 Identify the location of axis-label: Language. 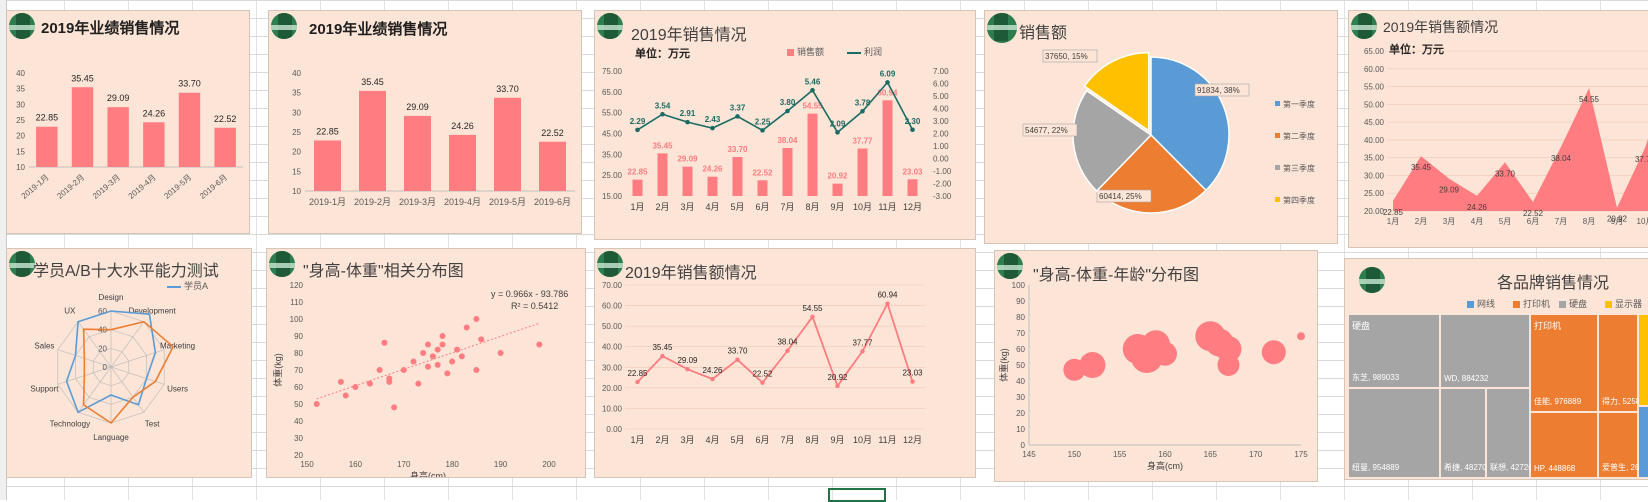
(111, 437).